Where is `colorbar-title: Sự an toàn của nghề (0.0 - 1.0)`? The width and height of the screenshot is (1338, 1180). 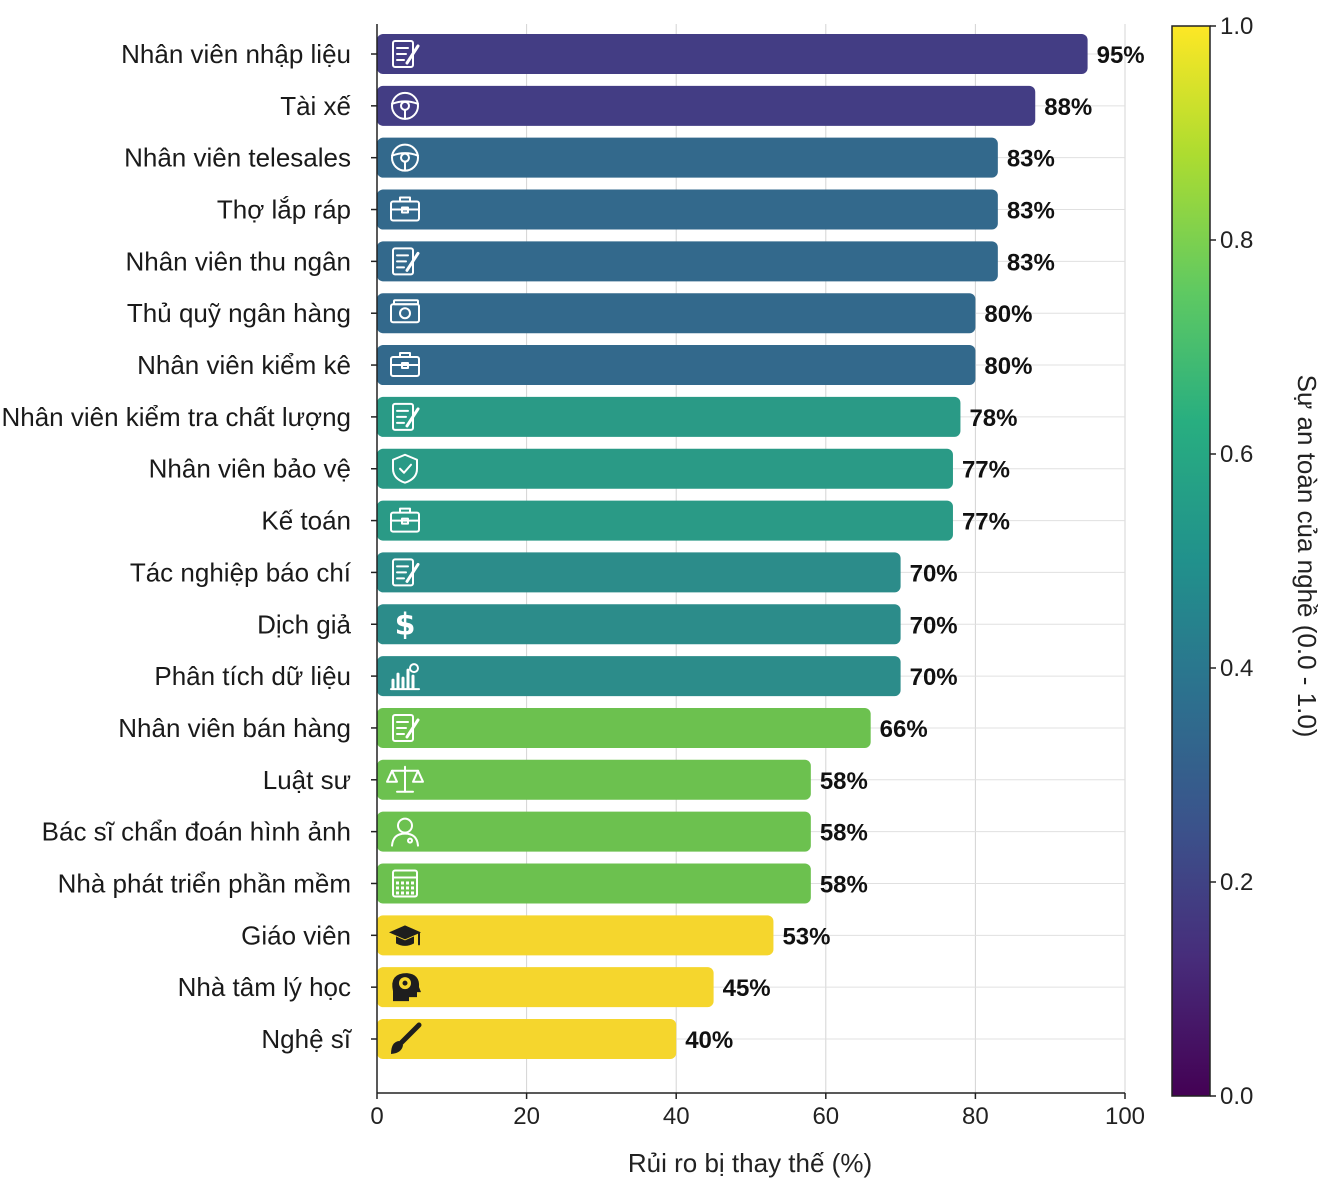 colorbar-title: Sự an toàn của nghề (0.0 - 1.0) is located at coordinates (1307, 556).